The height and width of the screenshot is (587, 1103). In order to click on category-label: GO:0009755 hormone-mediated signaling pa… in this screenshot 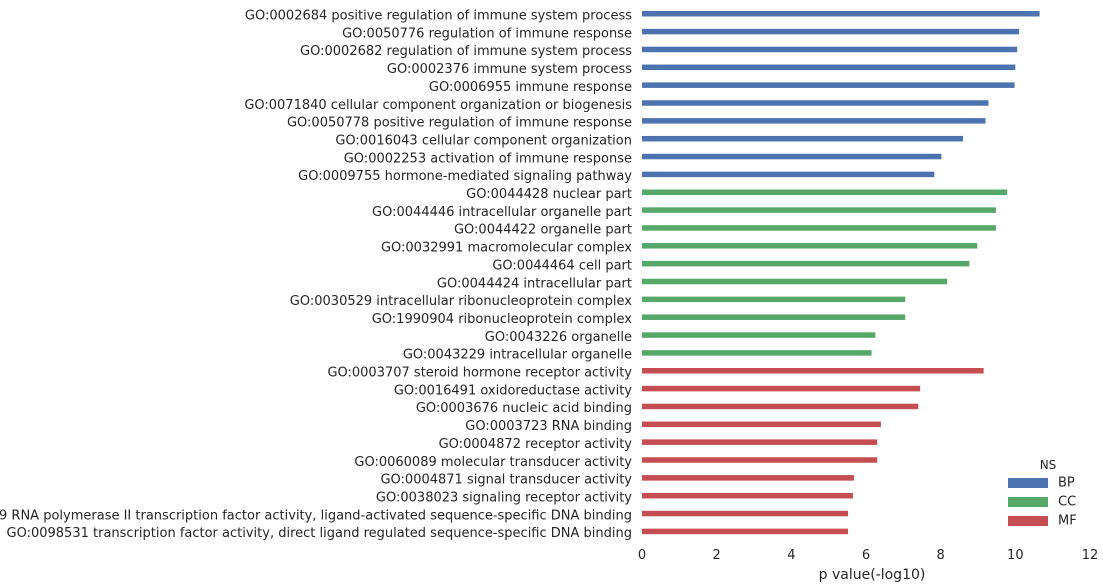, I will do `click(465, 176)`.